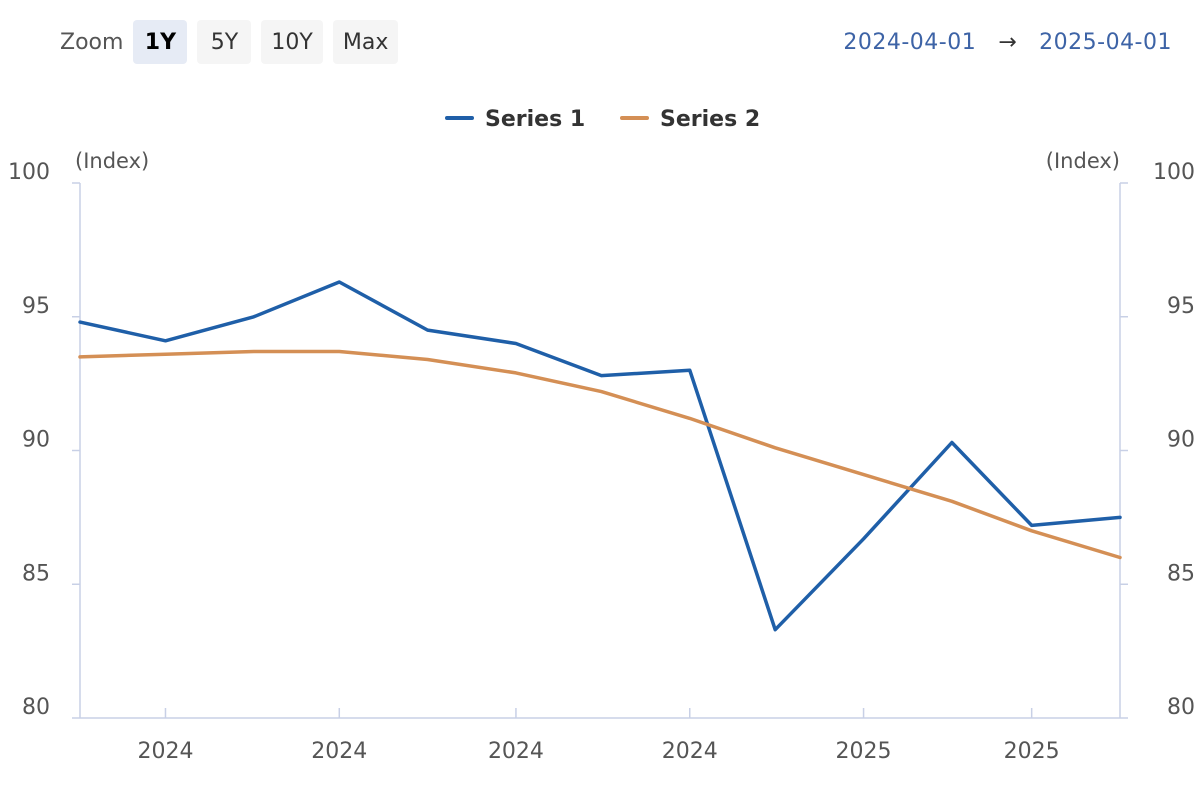  Describe the element at coordinates (292, 42) in the screenshot. I see `zoom-10y-button: 10Y` at that location.